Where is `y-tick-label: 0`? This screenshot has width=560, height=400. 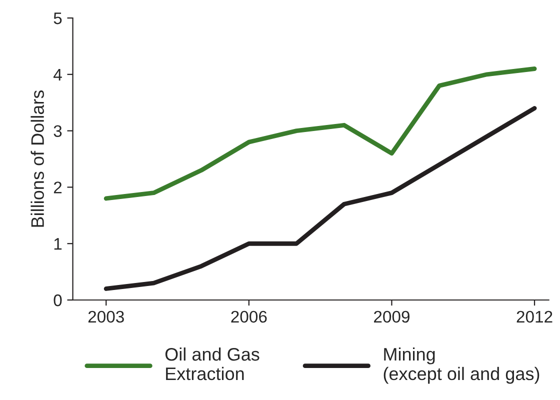
y-tick-label: 0 is located at coordinates (58, 300).